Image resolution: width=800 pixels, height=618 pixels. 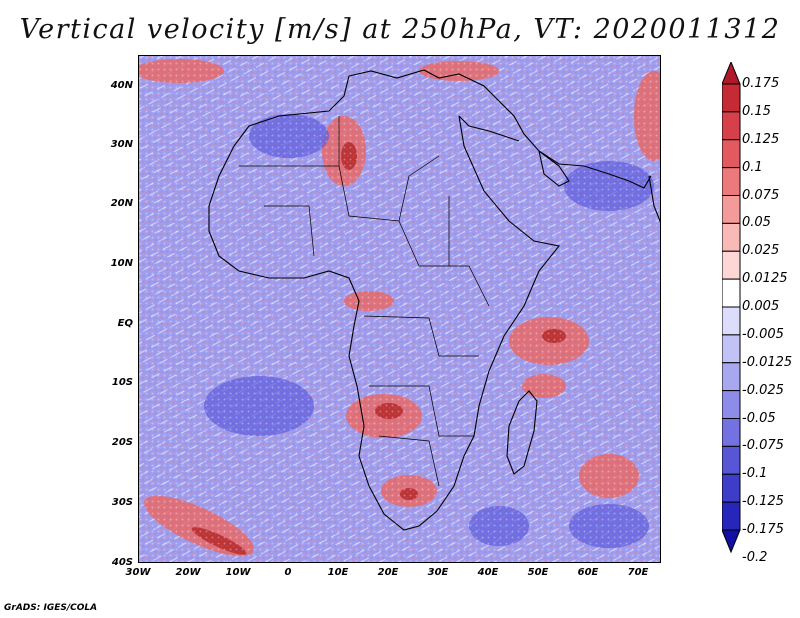 I want to click on colorbar-label: 0.075, so click(x=761, y=195).